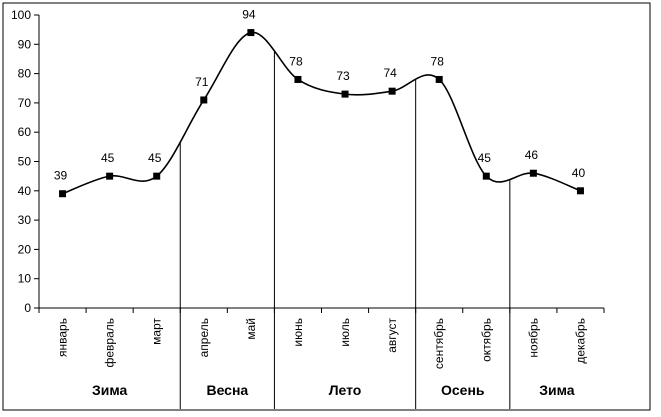  Describe the element at coordinates (25, 279) in the screenshot. I see `y-tick-label: 10` at that location.